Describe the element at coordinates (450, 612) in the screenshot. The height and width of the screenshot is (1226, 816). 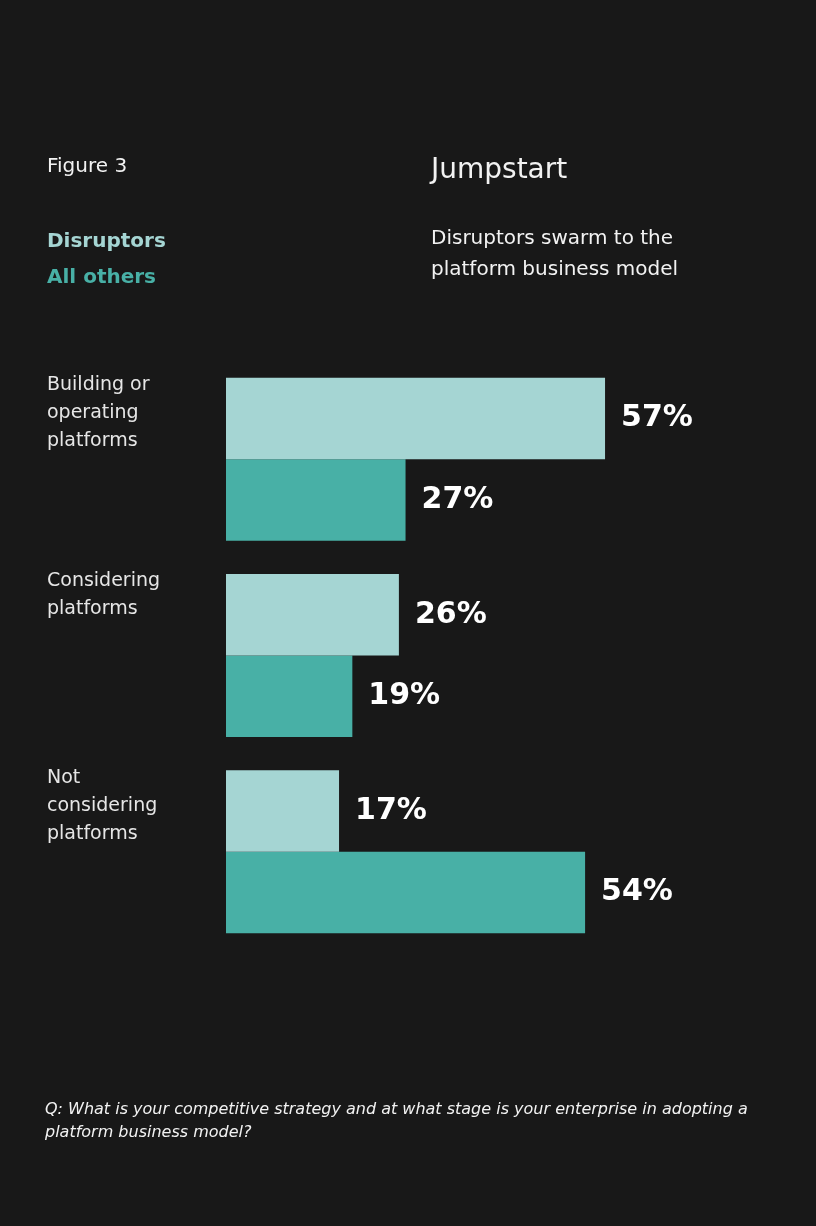
I see `data-label: 26%` at that location.